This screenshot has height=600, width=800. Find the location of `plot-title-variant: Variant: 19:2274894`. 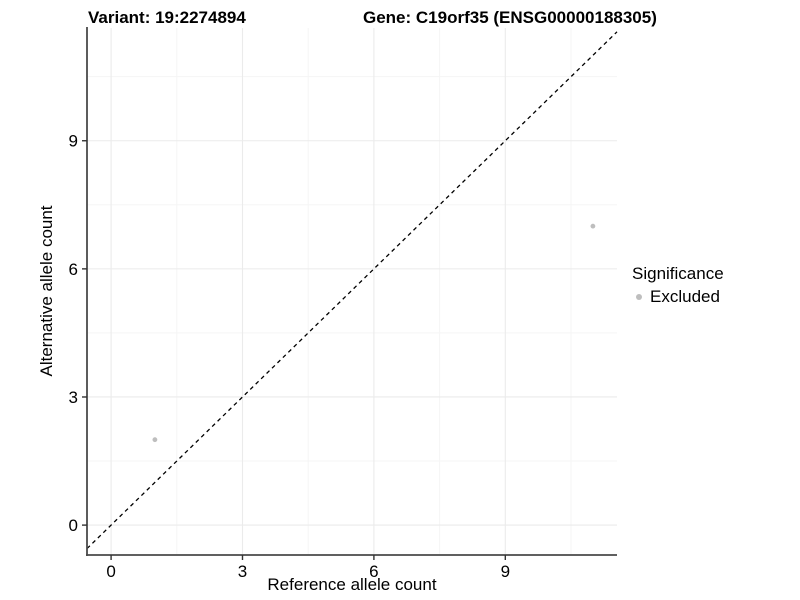

plot-title-variant: Variant: 19:2274894 is located at coordinates (167, 17).